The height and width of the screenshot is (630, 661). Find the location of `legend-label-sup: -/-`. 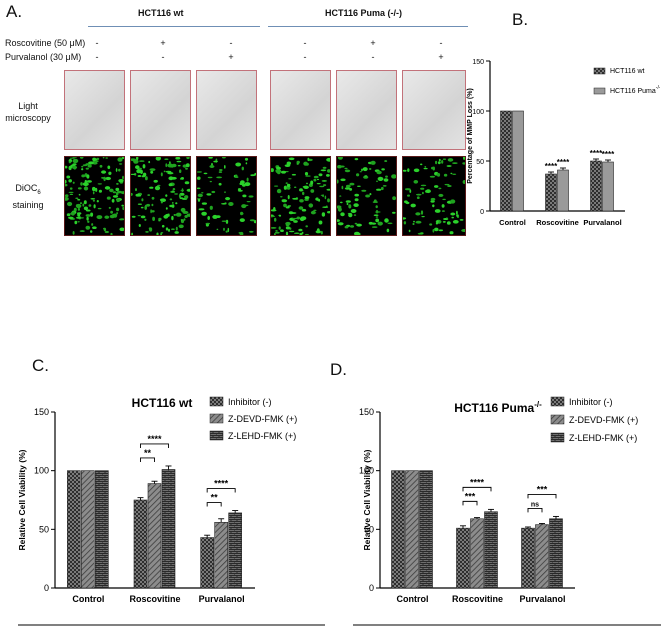

legend-label-sup: -/- is located at coordinates (658, 88).